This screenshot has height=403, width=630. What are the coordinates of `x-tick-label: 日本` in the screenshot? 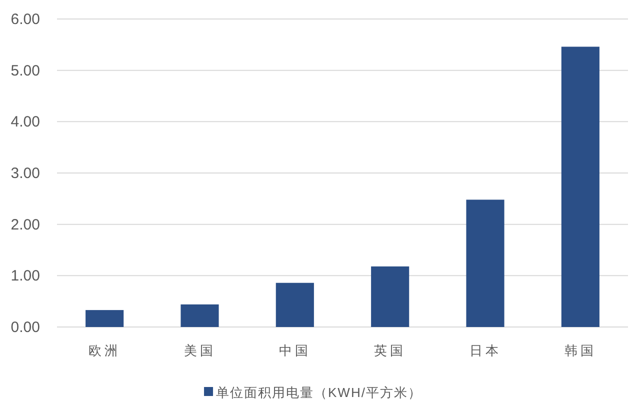 It's located at (485, 350).